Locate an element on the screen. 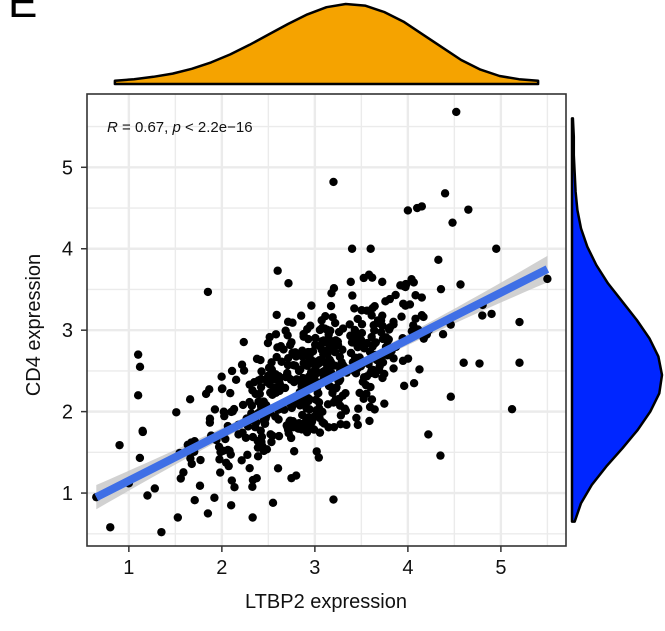 Image resolution: width=665 pixels, height=631 pixels. r-value: = 0.67, is located at coordinates (145, 127).